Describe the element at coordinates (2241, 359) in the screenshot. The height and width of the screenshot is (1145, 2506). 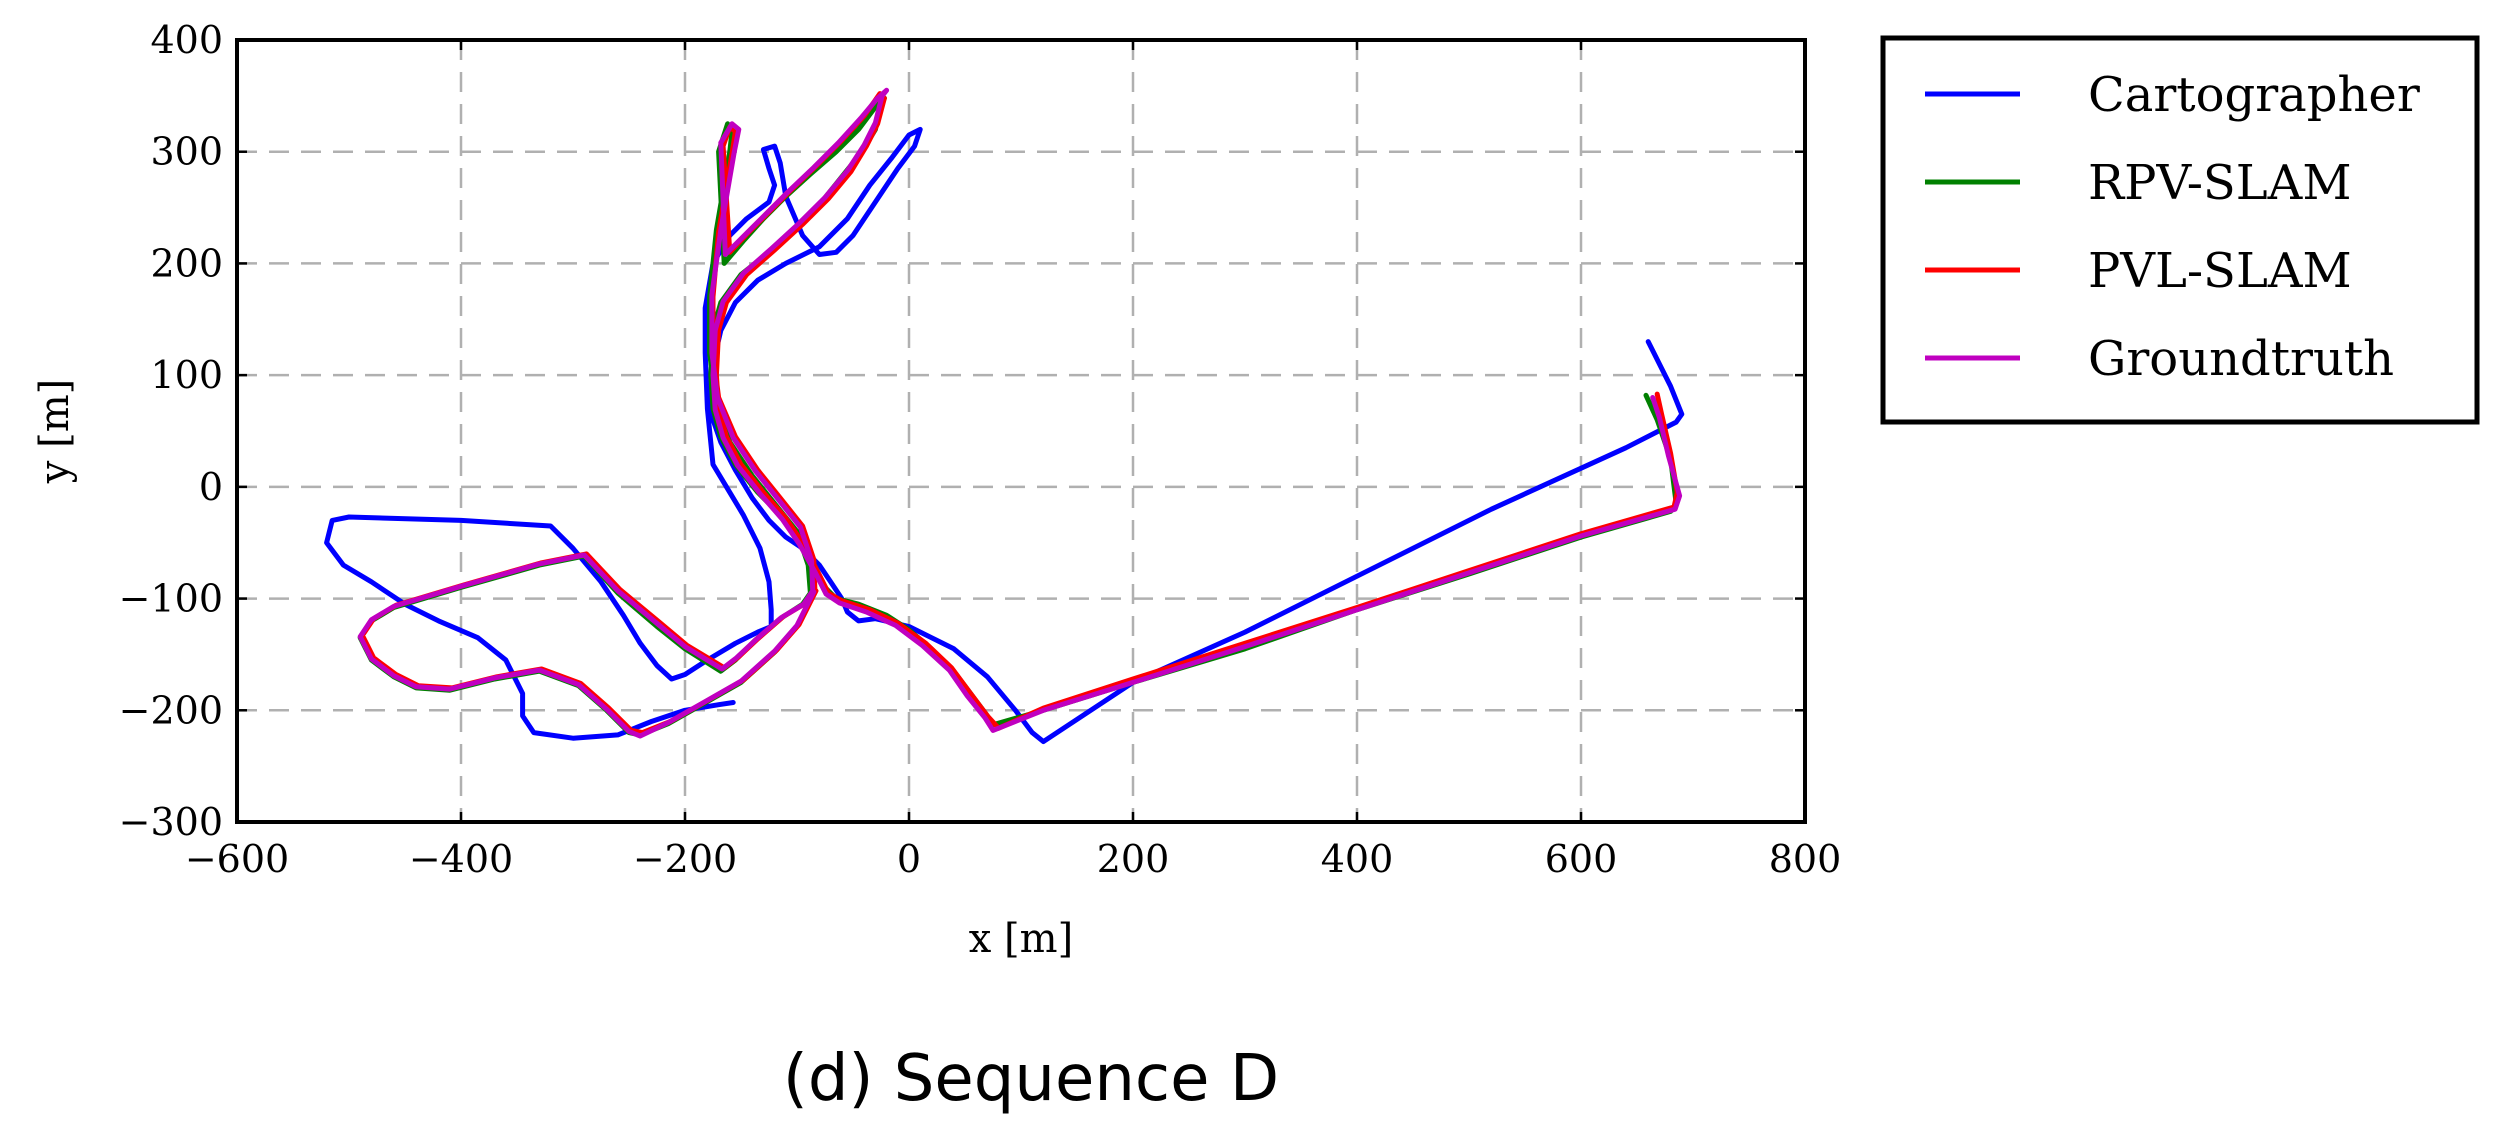
I see `legend-label-groundtruth: Groundtruth` at that location.